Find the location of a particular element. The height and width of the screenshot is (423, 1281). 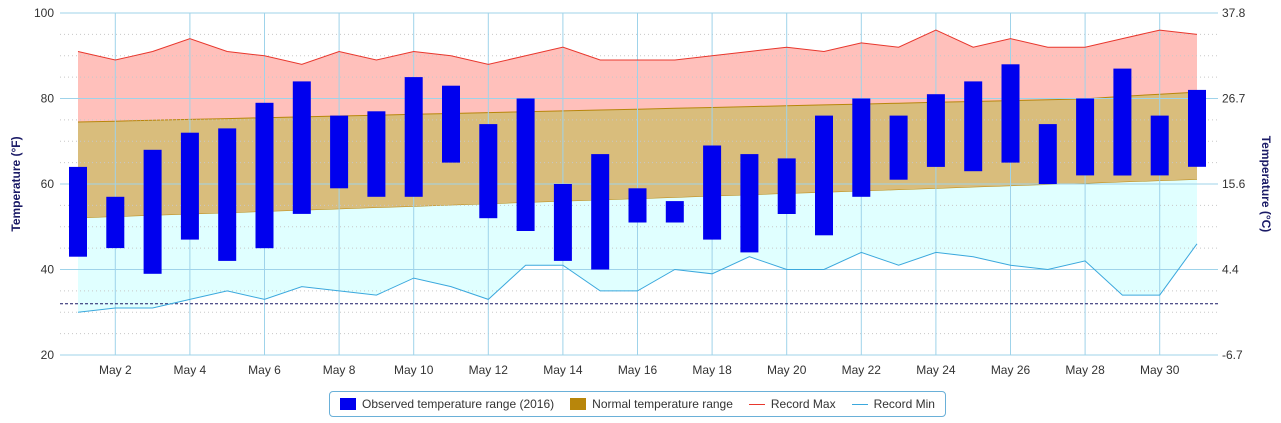

legend-label-normal: Normal temperature range is located at coordinates (662, 404).